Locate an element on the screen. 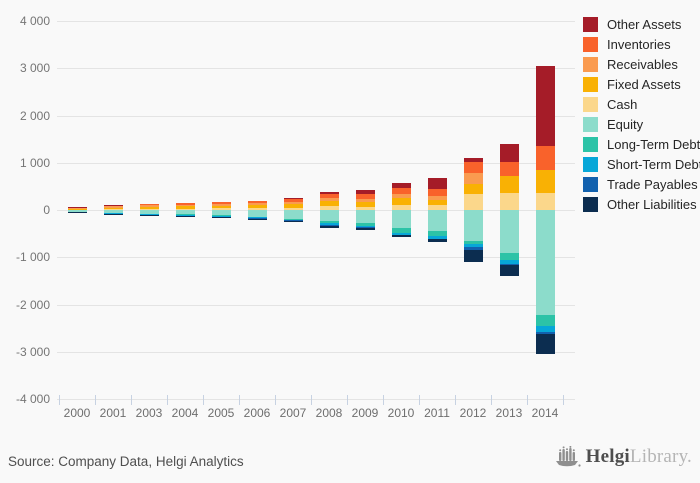 The height and width of the screenshot is (483, 700). legend-item: Inventories is located at coordinates (641, 44).